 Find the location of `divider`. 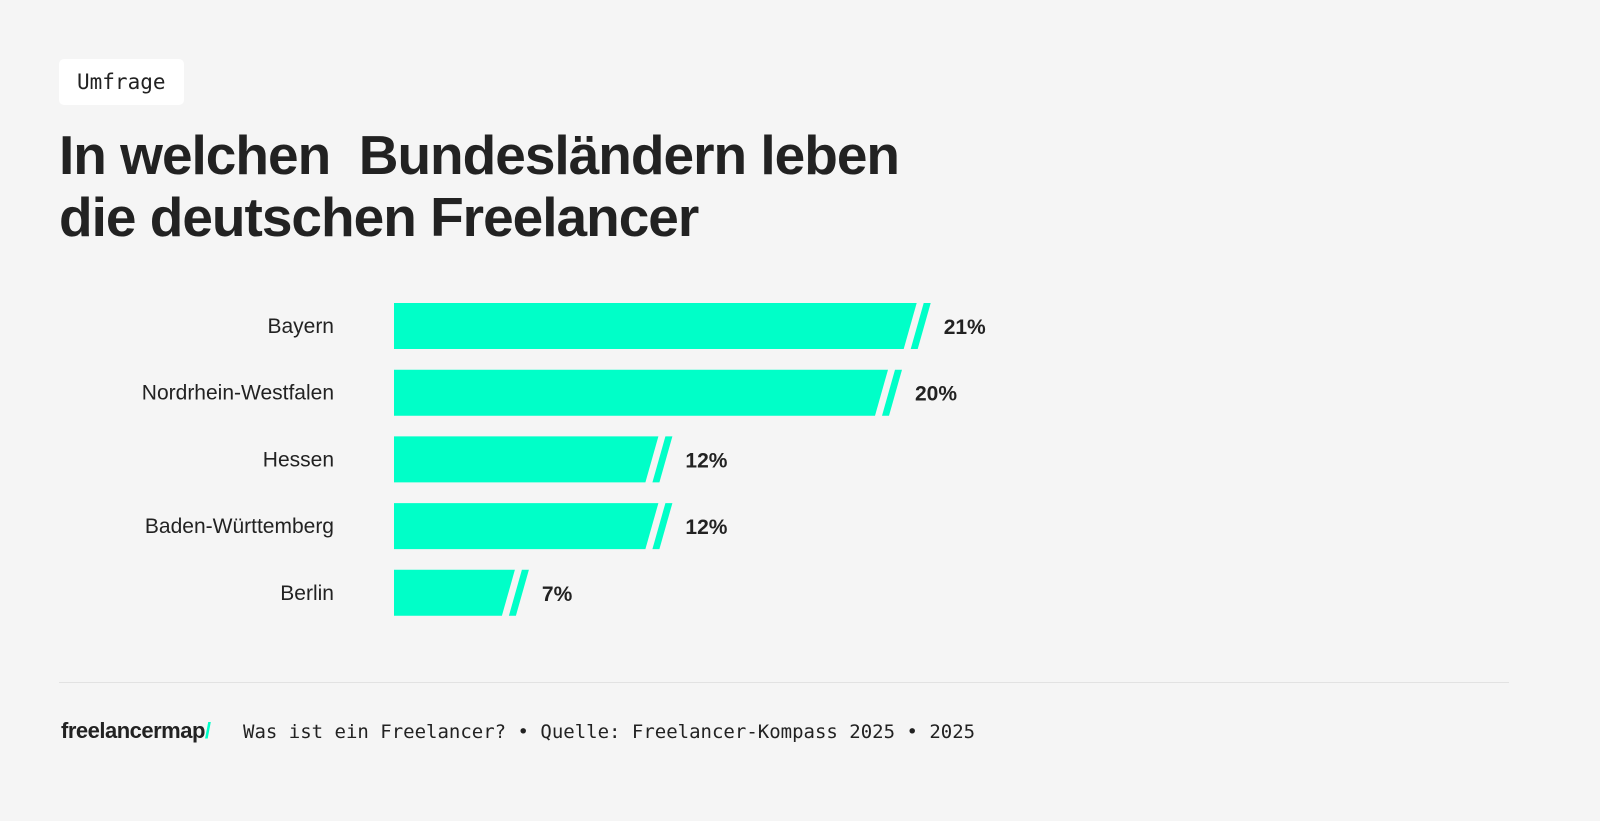

divider is located at coordinates (784, 682).